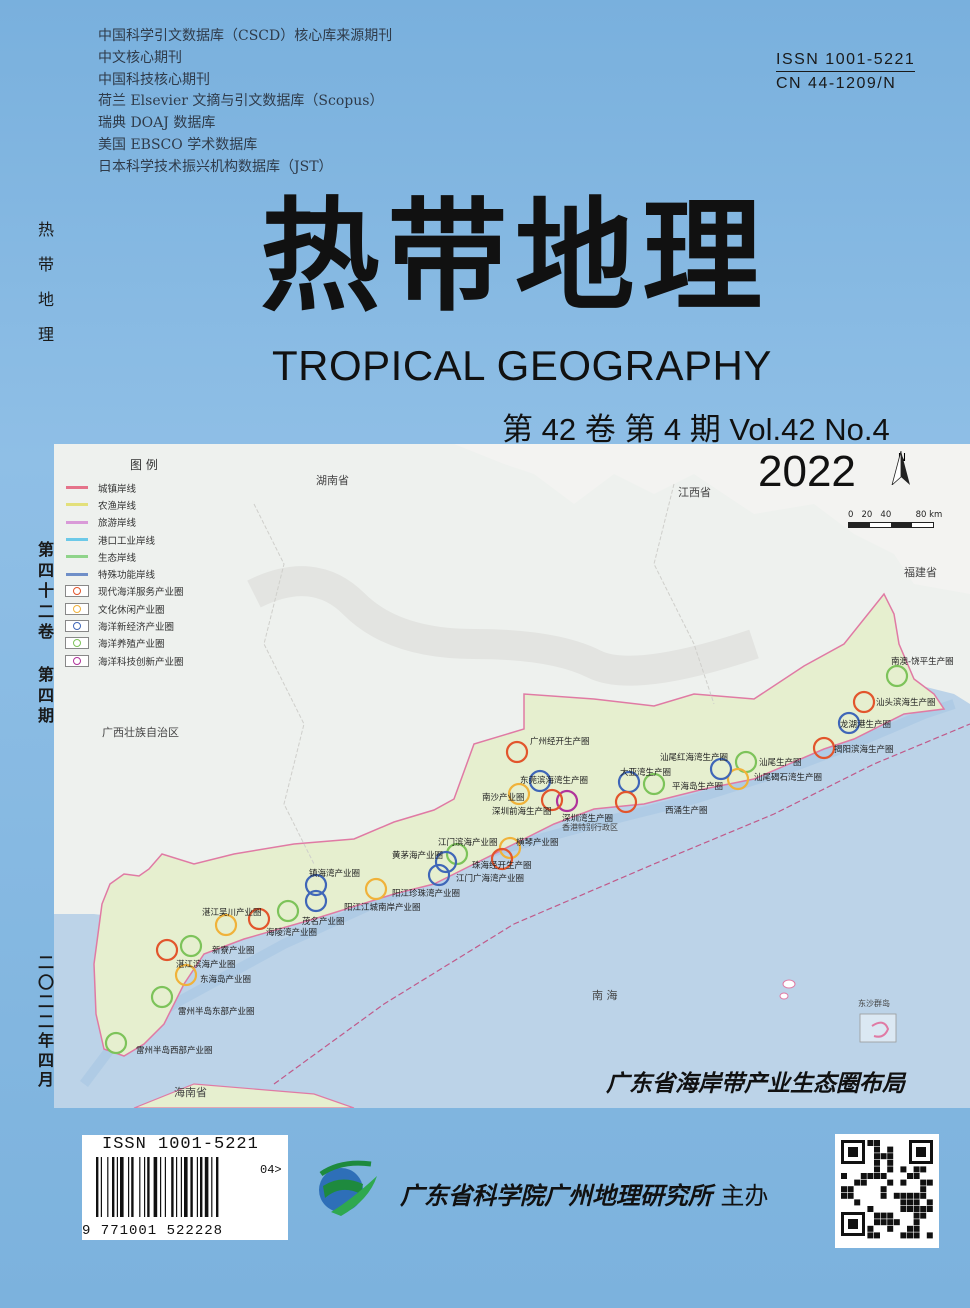 The width and height of the screenshot is (970, 1308). I want to click on hk-label: 香港特别行政区, so click(590, 827).